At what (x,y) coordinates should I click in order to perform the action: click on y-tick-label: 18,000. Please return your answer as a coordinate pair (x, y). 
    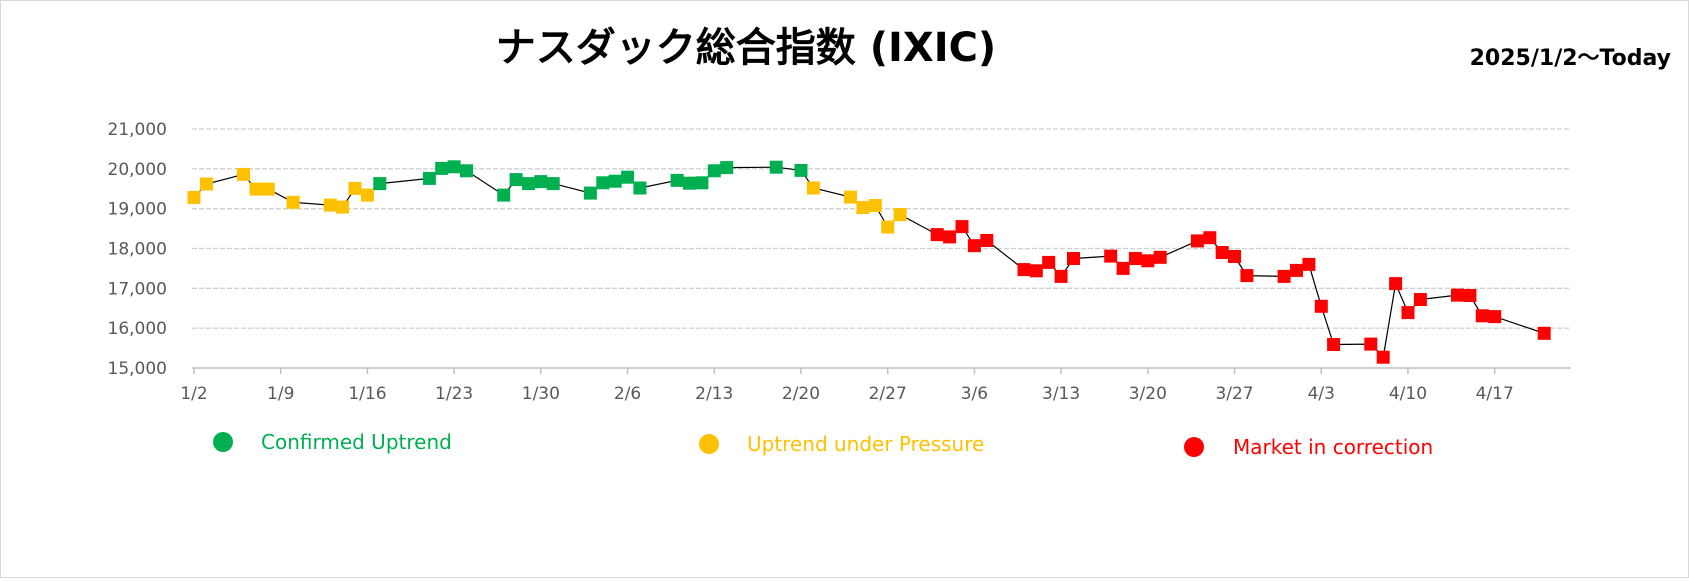
    Looking at the image, I should click on (137, 250).